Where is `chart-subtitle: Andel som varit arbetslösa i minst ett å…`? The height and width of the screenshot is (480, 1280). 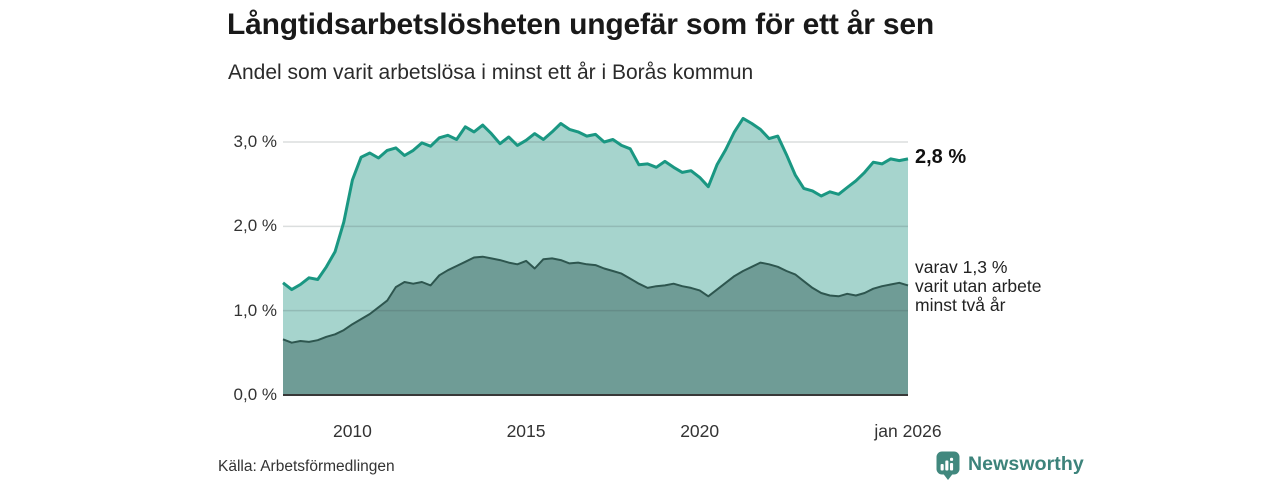
chart-subtitle: Andel som varit arbetslösa i minst ett å… is located at coordinates (491, 72).